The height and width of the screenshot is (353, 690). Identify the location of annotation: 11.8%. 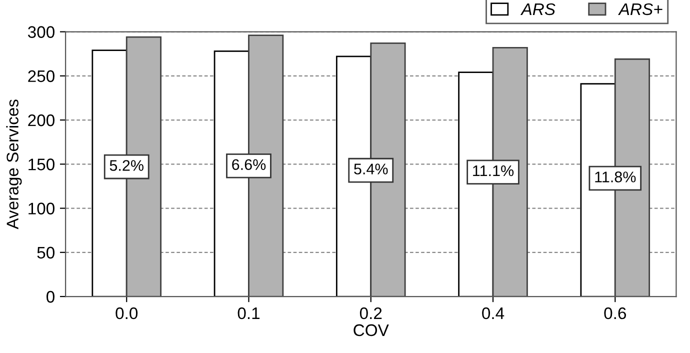
(615, 177).